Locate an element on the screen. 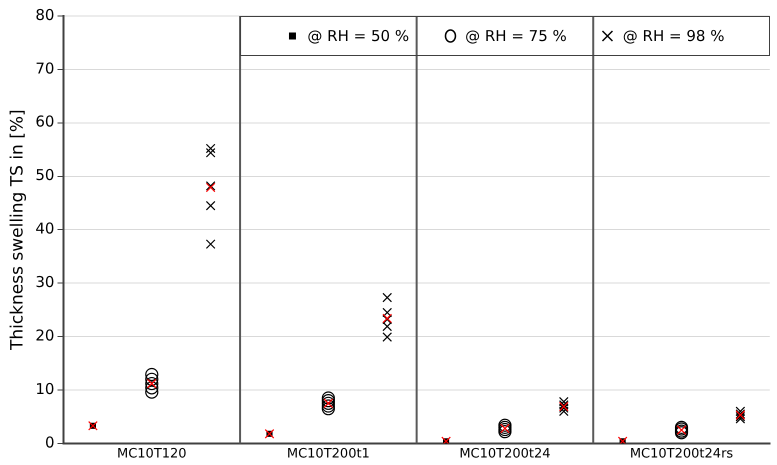 The height and width of the screenshot is (465, 777). x-tick-label: MC10T120 is located at coordinates (151, 454).